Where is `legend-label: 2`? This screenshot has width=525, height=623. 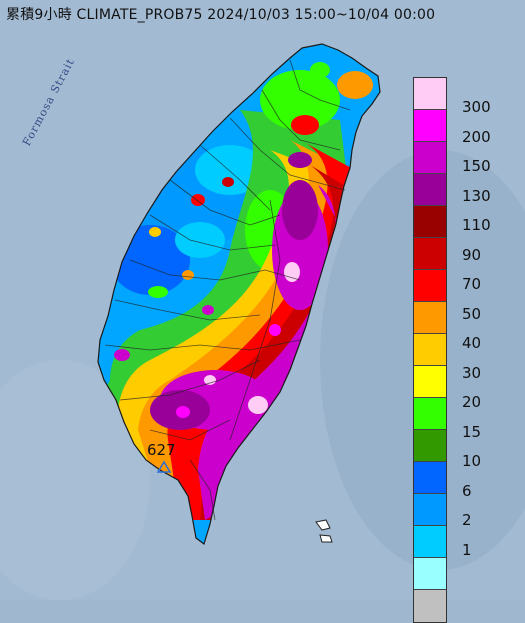 legend-label: 2 is located at coordinates (467, 520).